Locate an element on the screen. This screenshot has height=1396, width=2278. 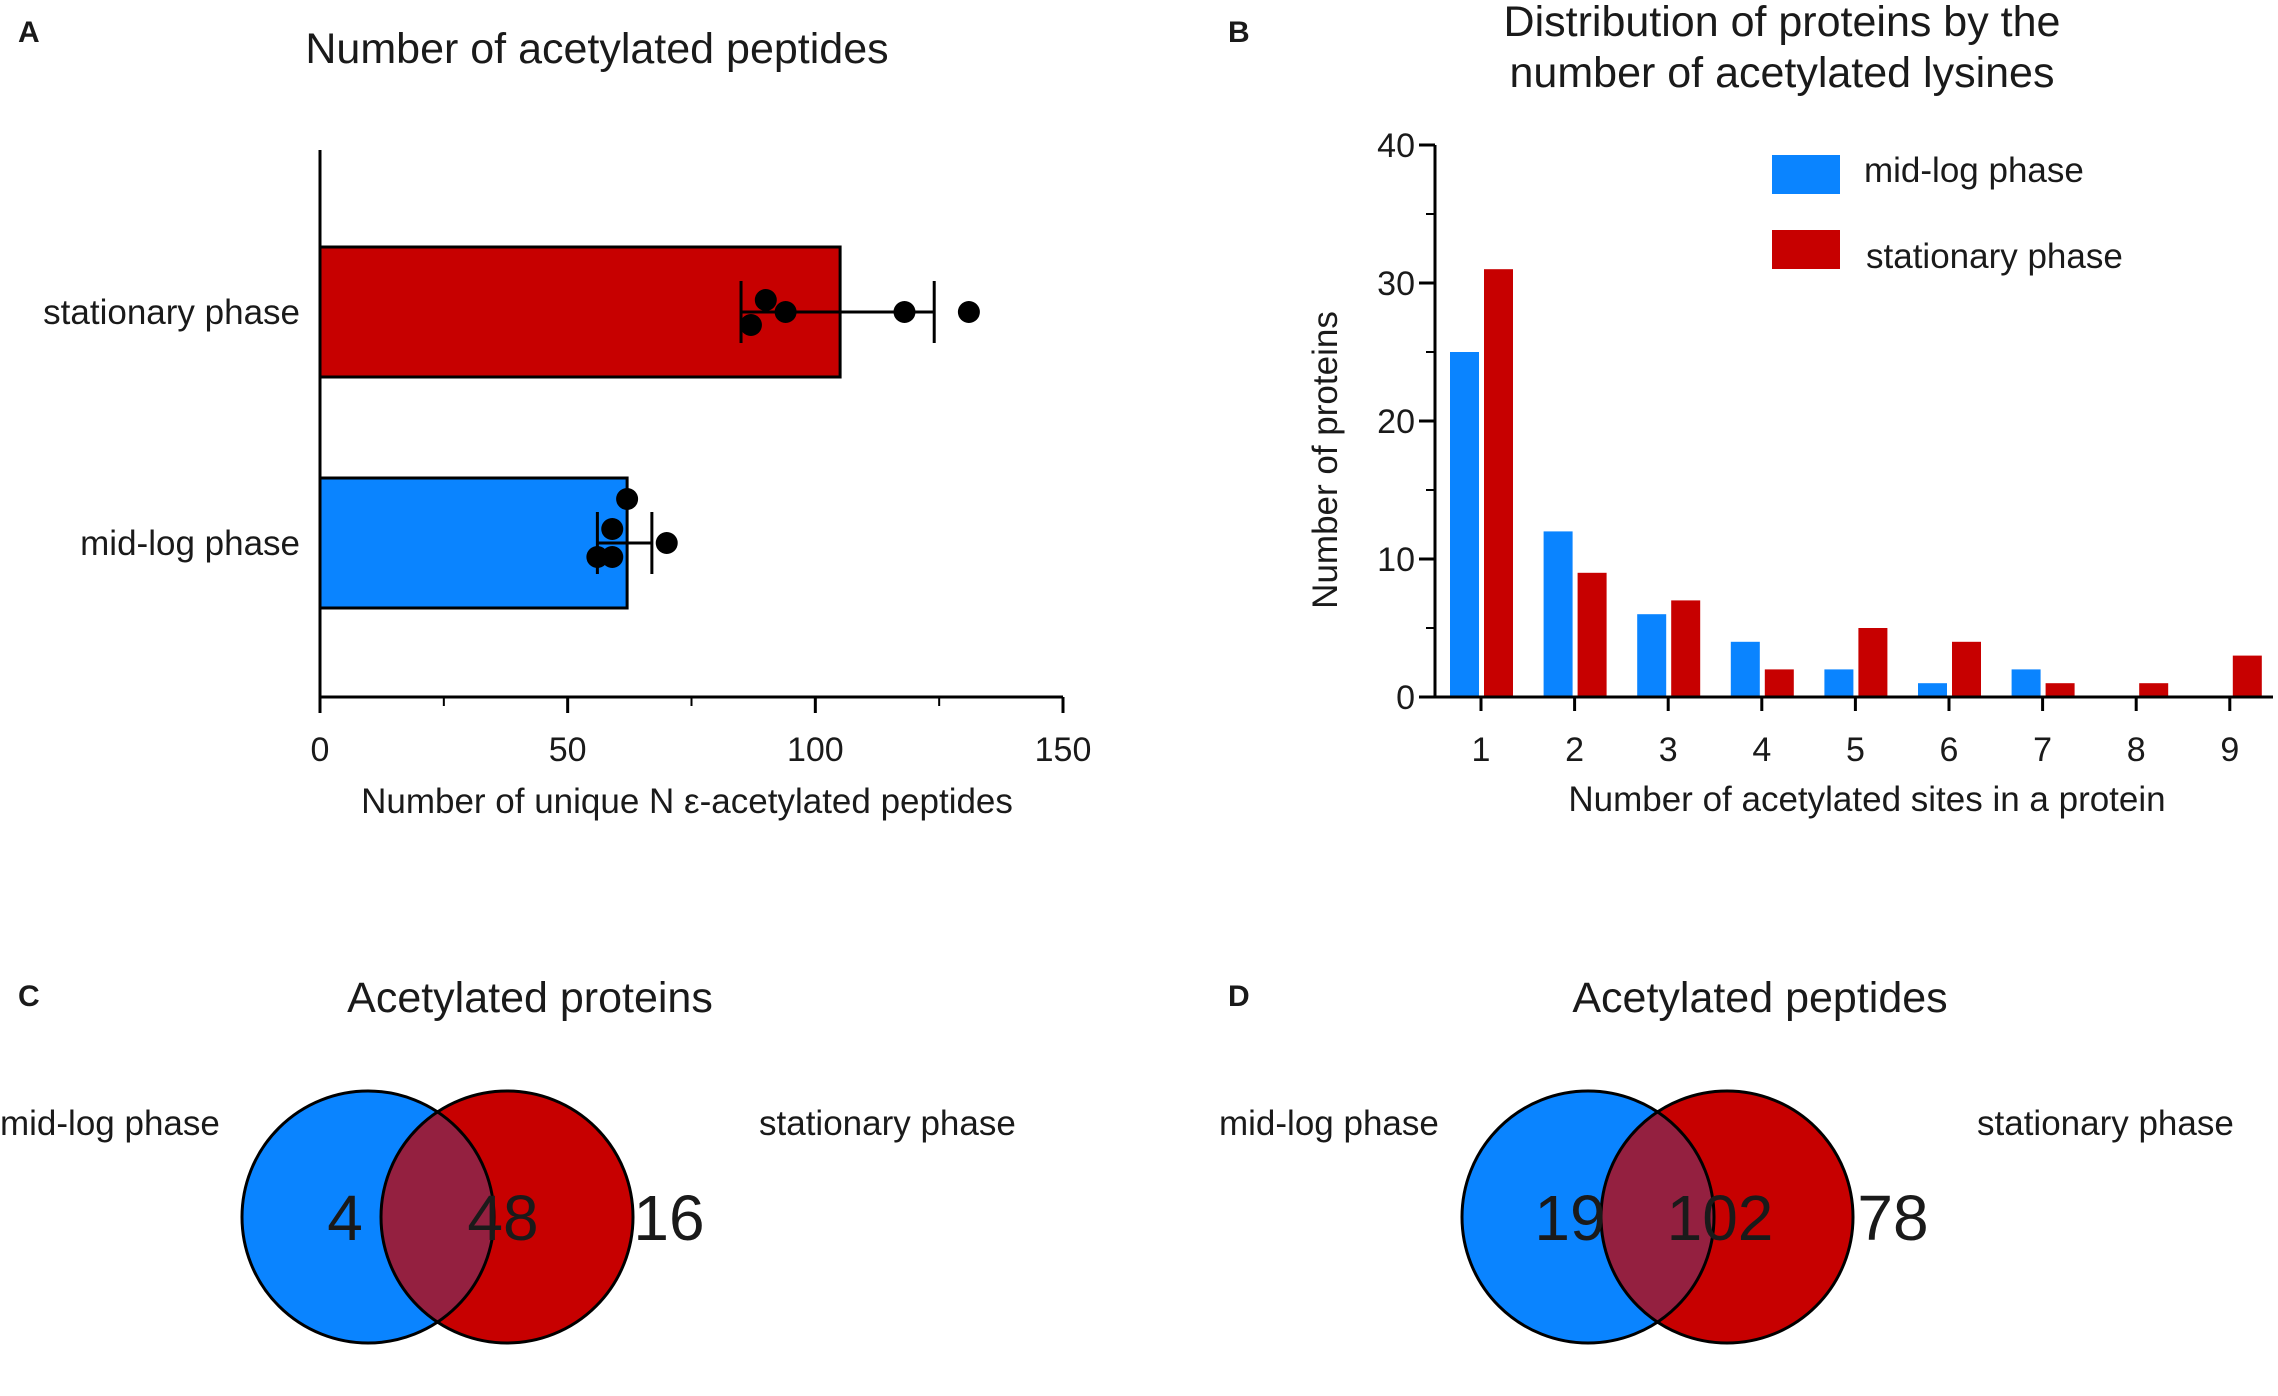
panel-a-title: Number of acetylated peptides is located at coordinates (596, 49).